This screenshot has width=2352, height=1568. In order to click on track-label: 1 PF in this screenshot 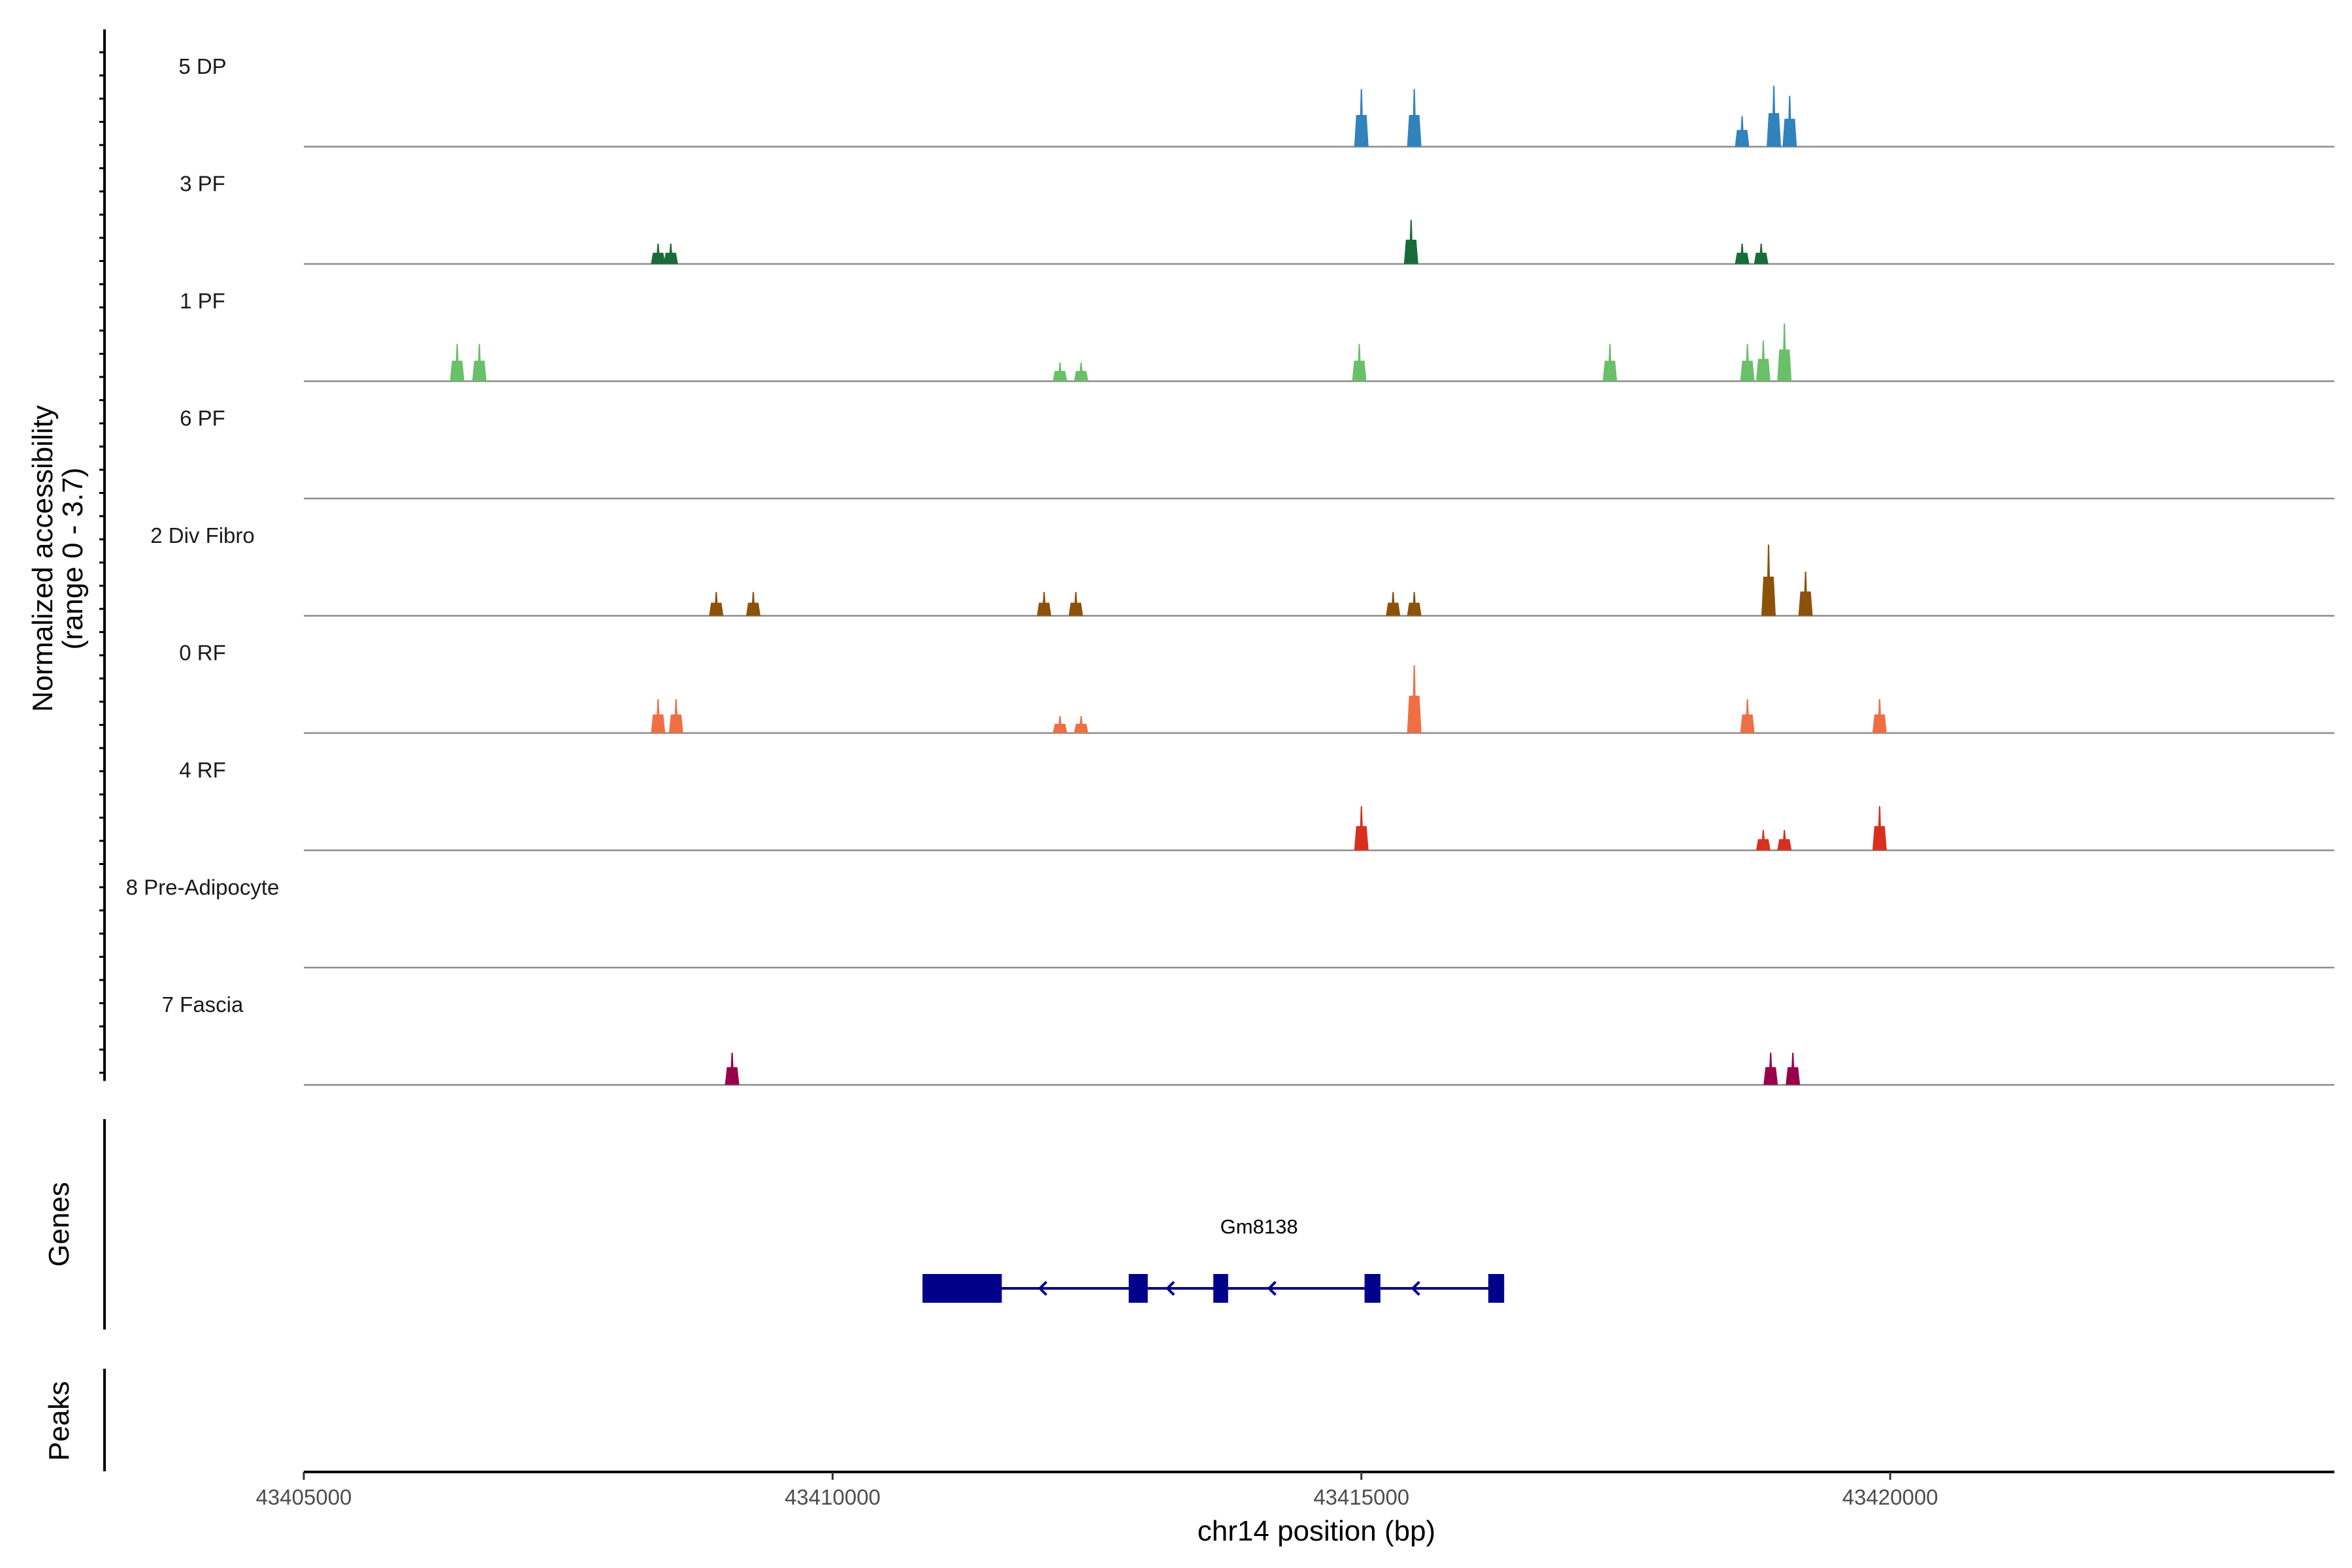, I will do `click(202, 301)`.